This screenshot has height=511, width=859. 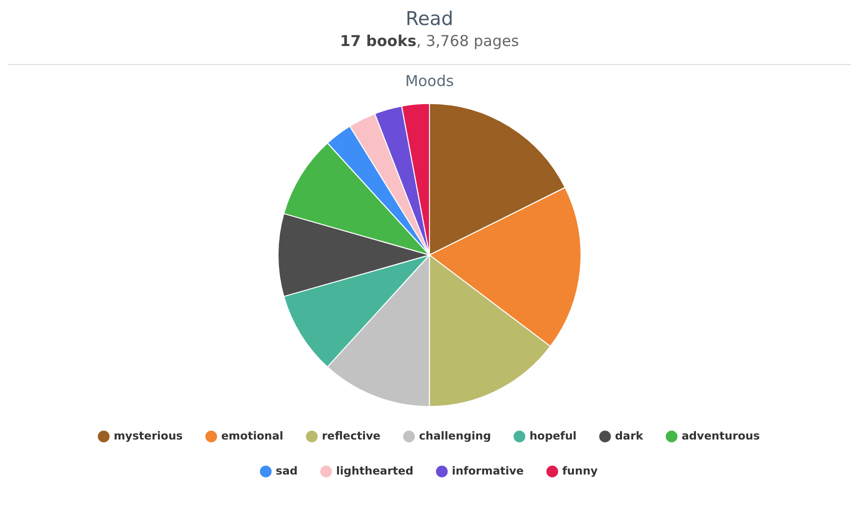 What do you see at coordinates (721, 435) in the screenshot?
I see `legend-label: adventurous` at bounding box center [721, 435].